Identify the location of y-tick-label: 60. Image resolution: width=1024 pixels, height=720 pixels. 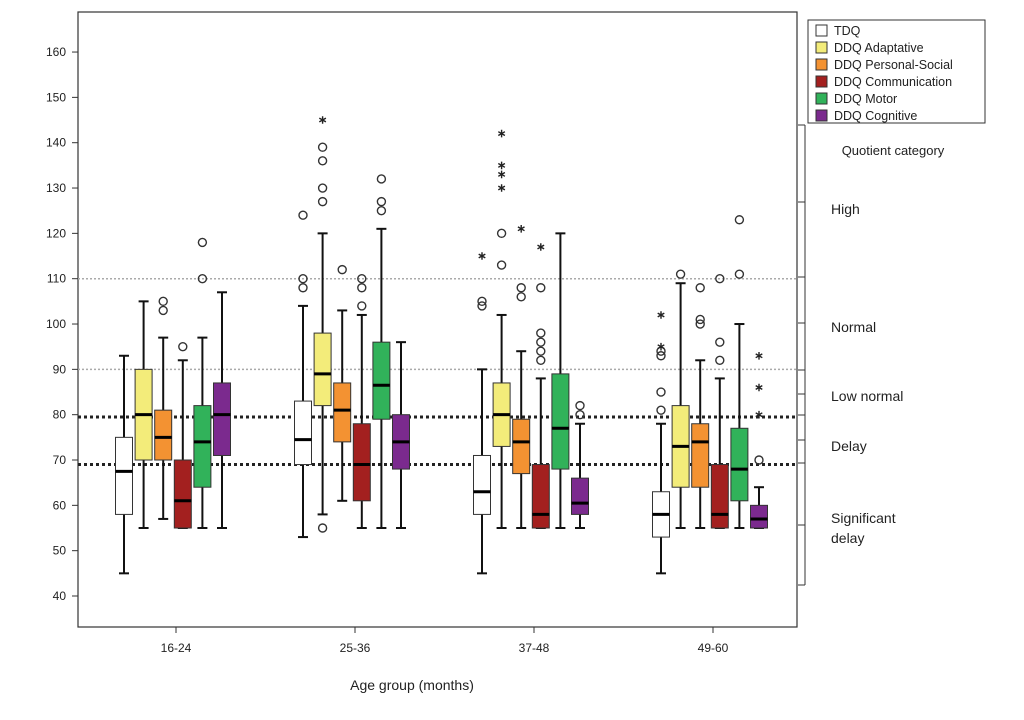
(60, 505).